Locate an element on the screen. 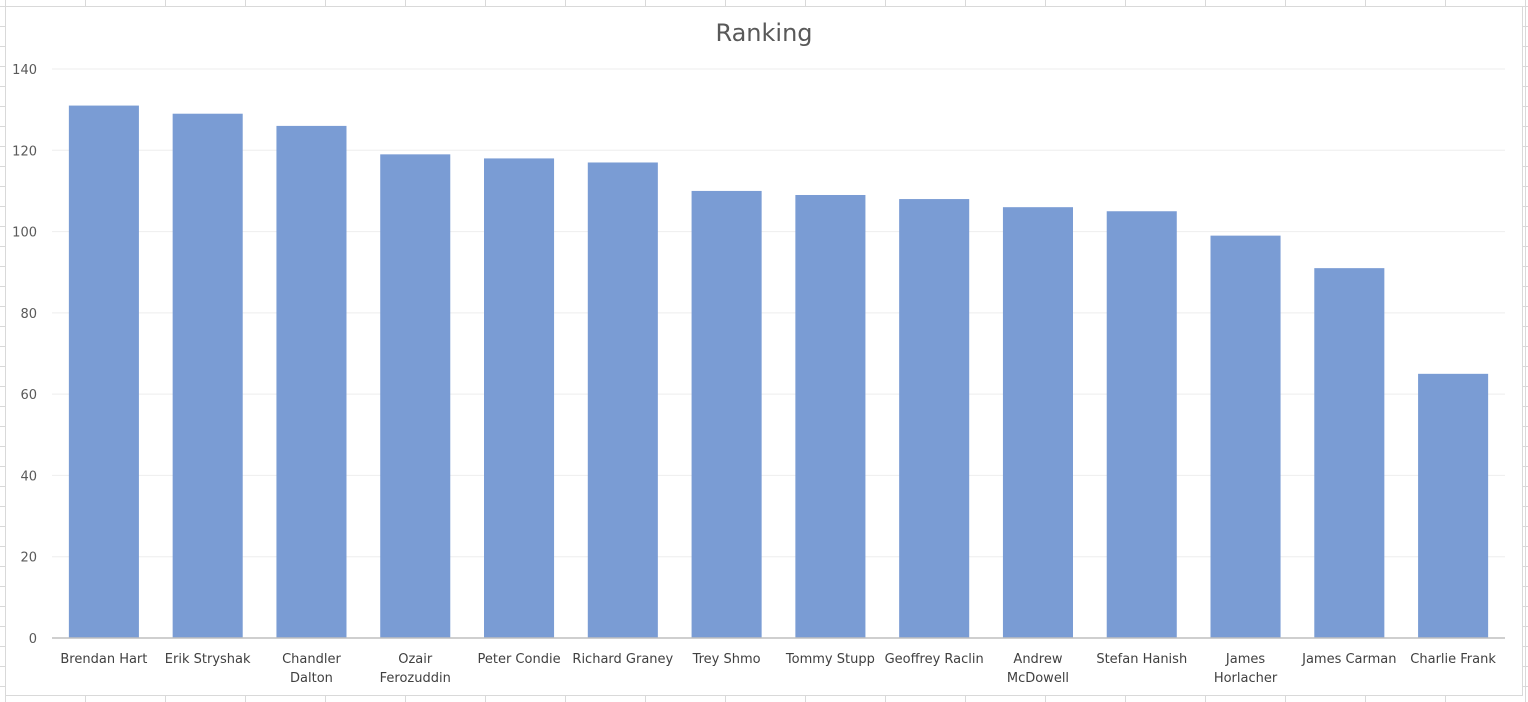 The image size is (1528, 702). x-category-label: Geoffrey Raclin is located at coordinates (934, 659).